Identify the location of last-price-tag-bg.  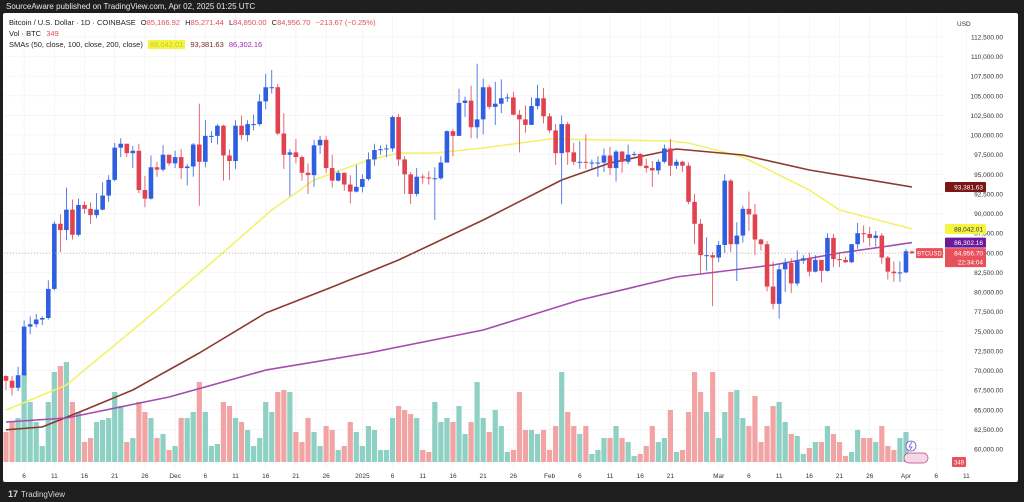
(965, 258).